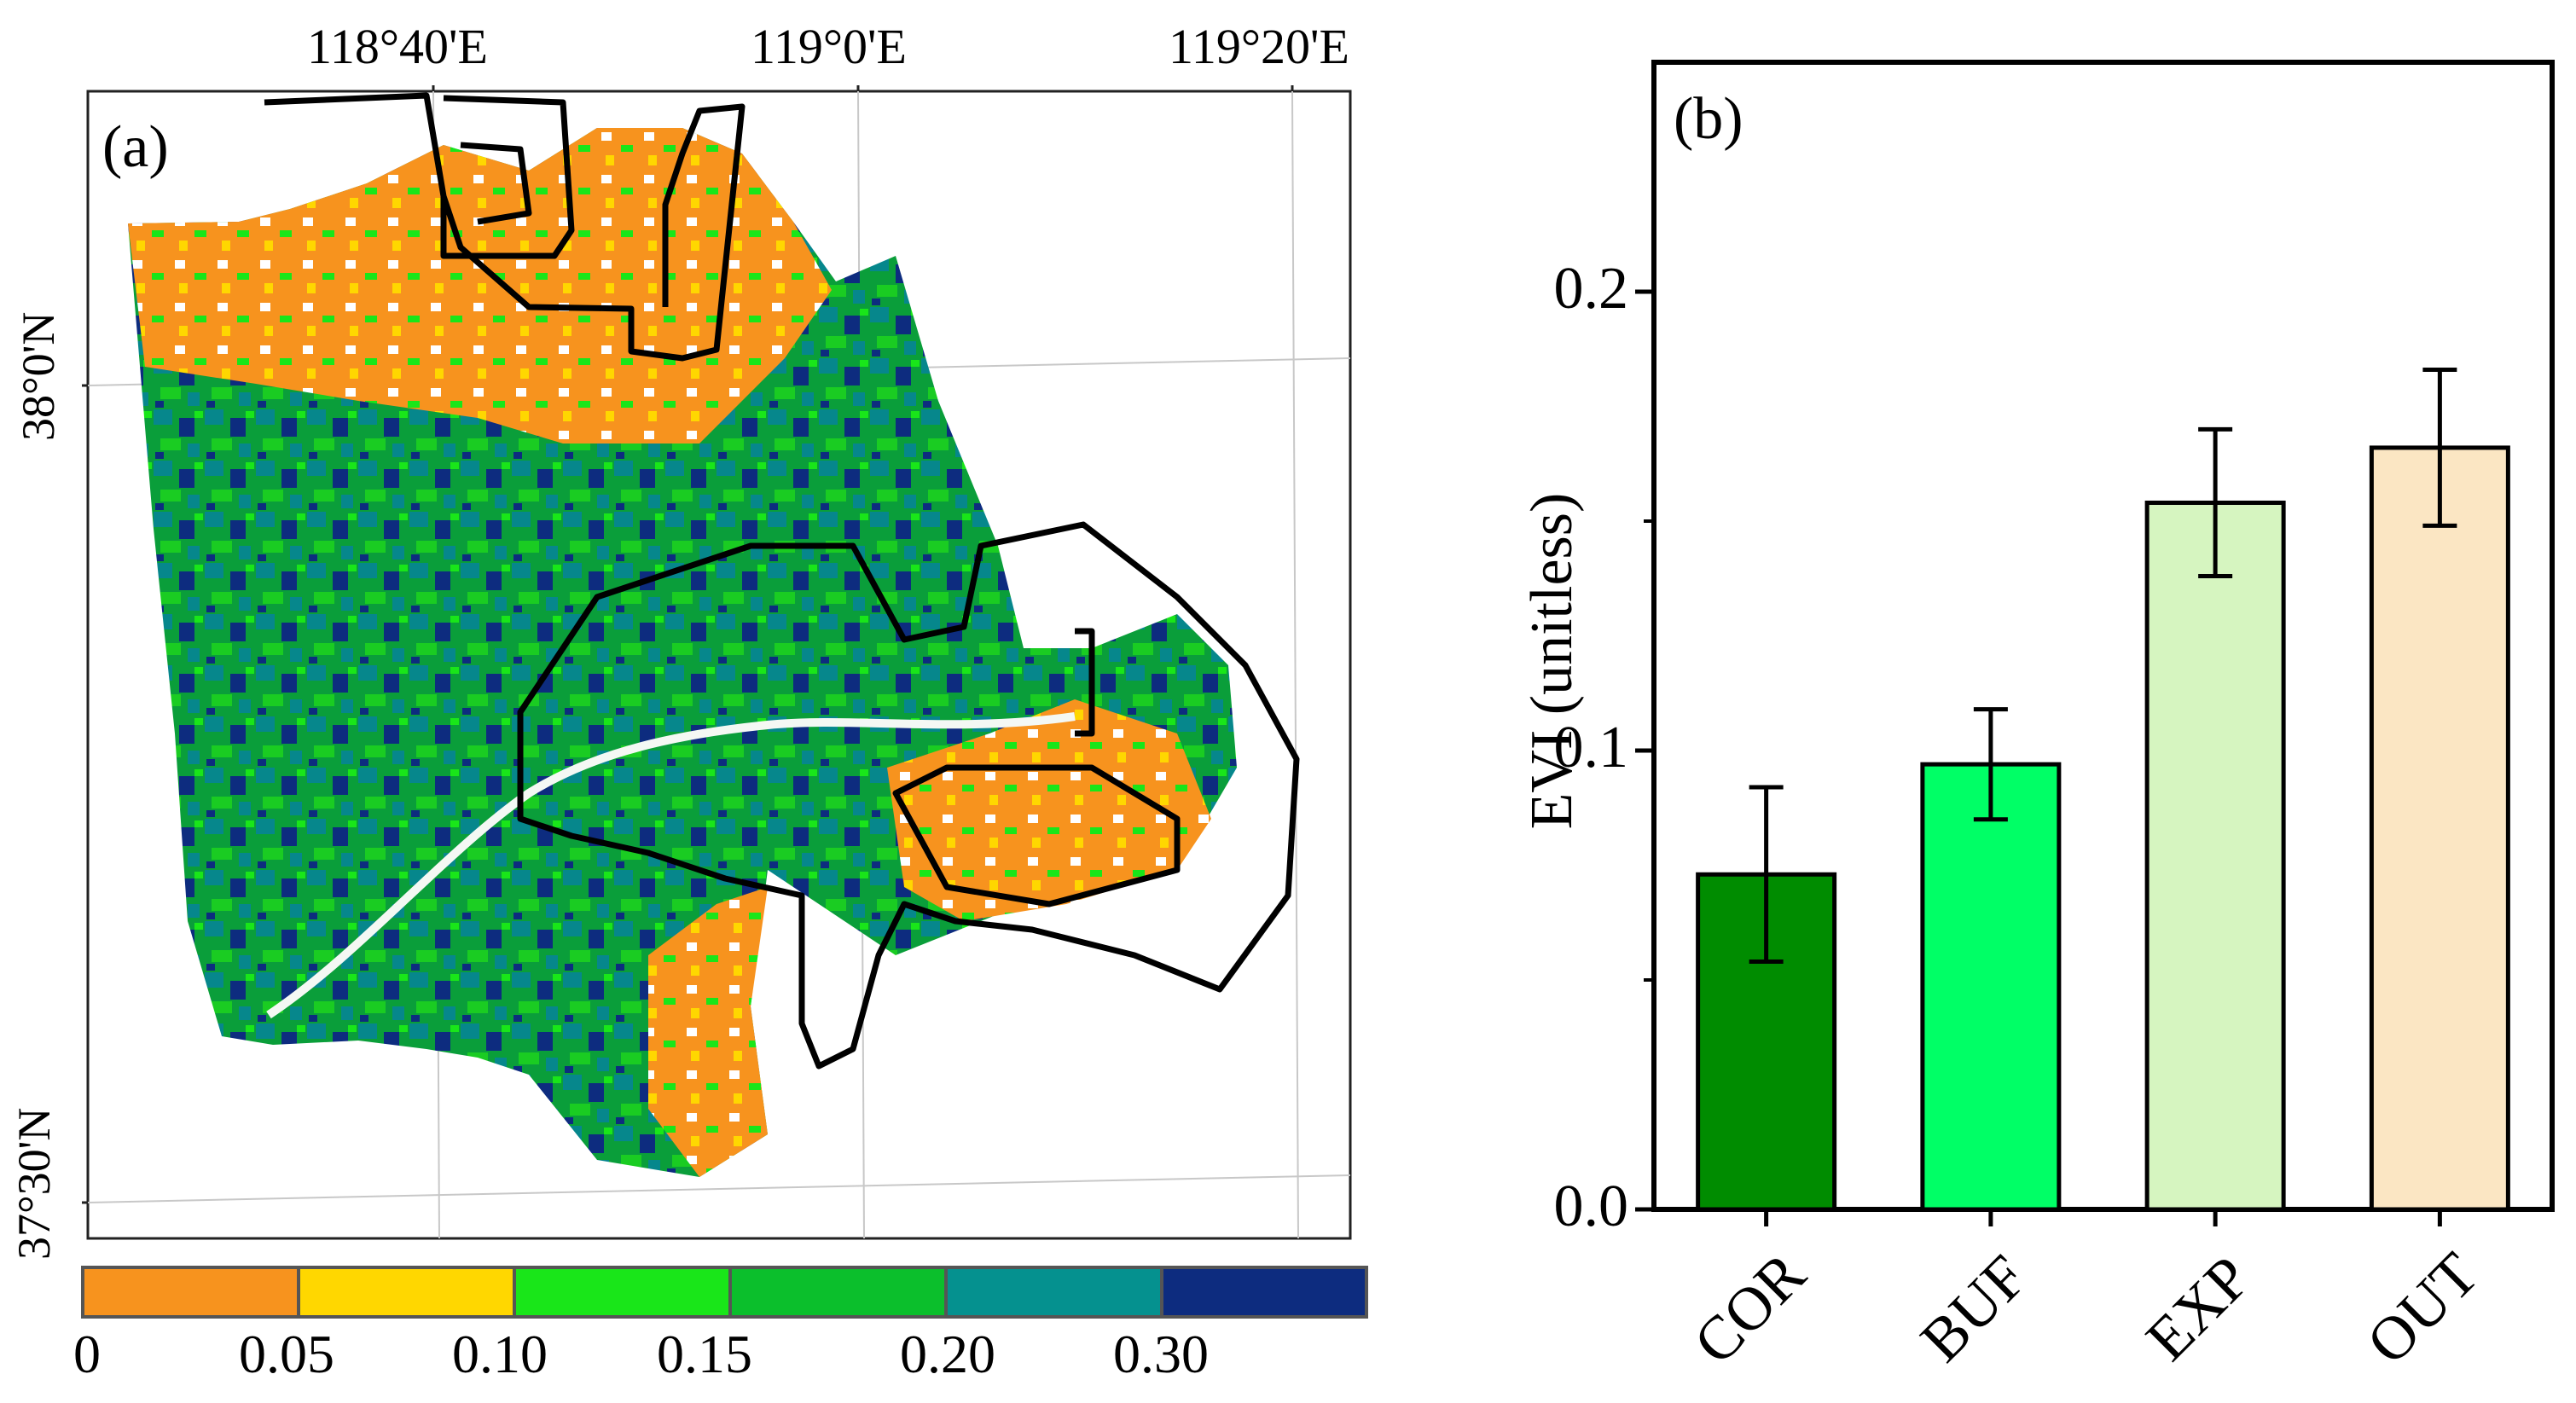 This screenshot has width=2576, height=1403. What do you see at coordinates (1991, 987) in the screenshot?
I see `bar-buf` at bounding box center [1991, 987].